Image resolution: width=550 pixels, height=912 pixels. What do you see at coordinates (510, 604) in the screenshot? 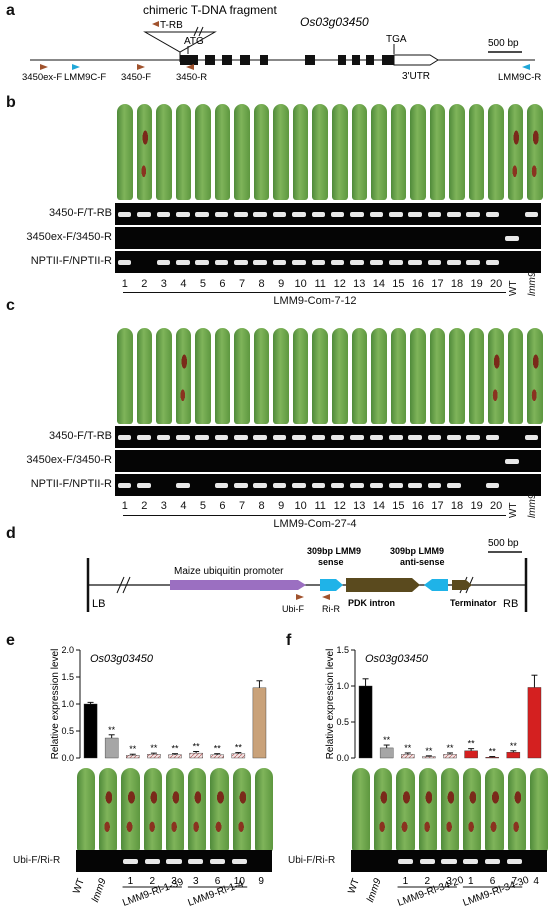
I see `rb-label: RB` at bounding box center [510, 604].